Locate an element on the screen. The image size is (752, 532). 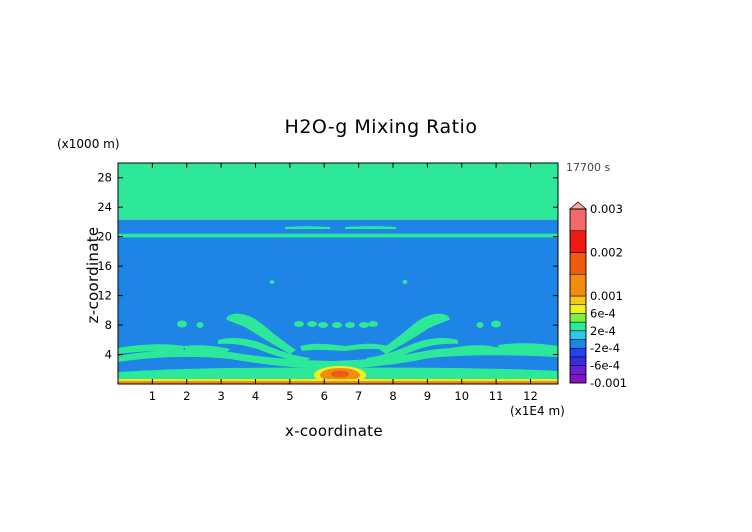
colorbar: 0.003 0.002 0.001 6e-4 2e-4 -2e-4 -6e-4 -0.001 is located at coordinates (598, 295).